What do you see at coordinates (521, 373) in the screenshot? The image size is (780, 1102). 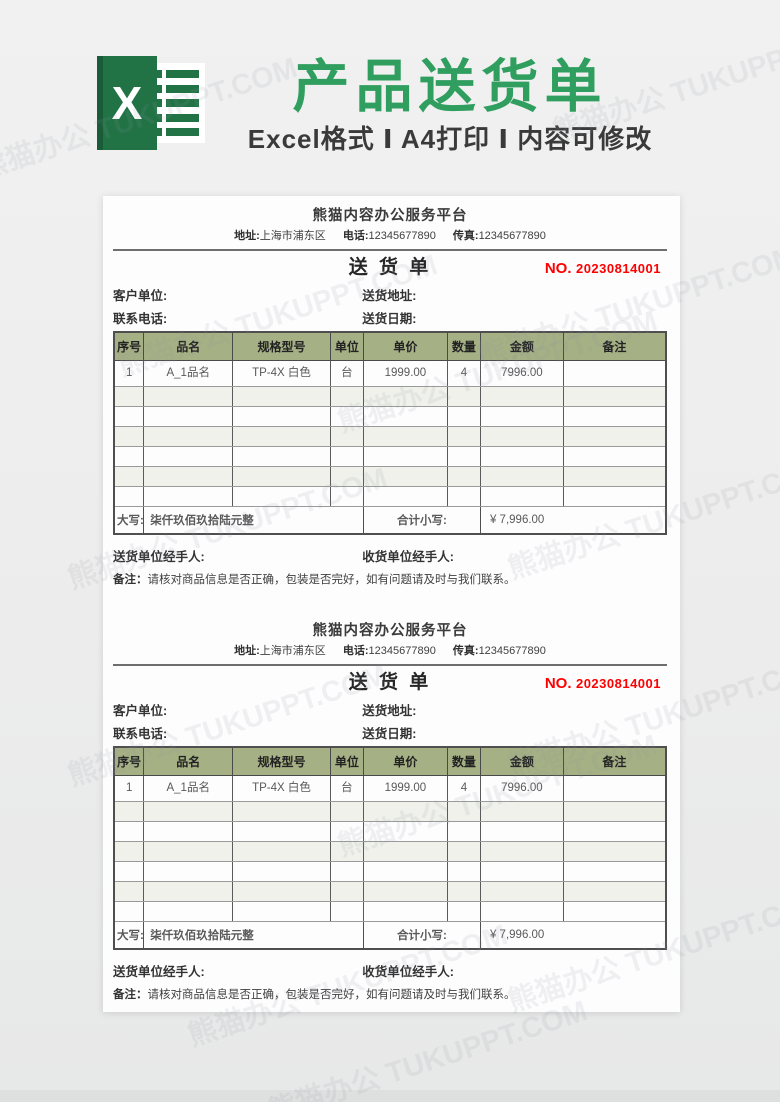 I see `item-cell: 7996.00` at bounding box center [521, 373].